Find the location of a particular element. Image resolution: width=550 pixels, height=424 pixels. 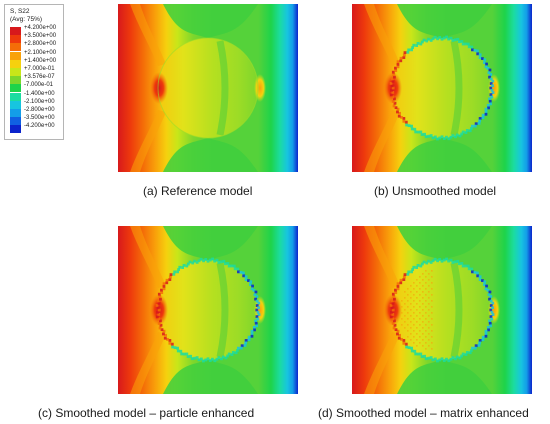

legend-tick-label: -3.500e+00 is located at coordinates (39, 118).